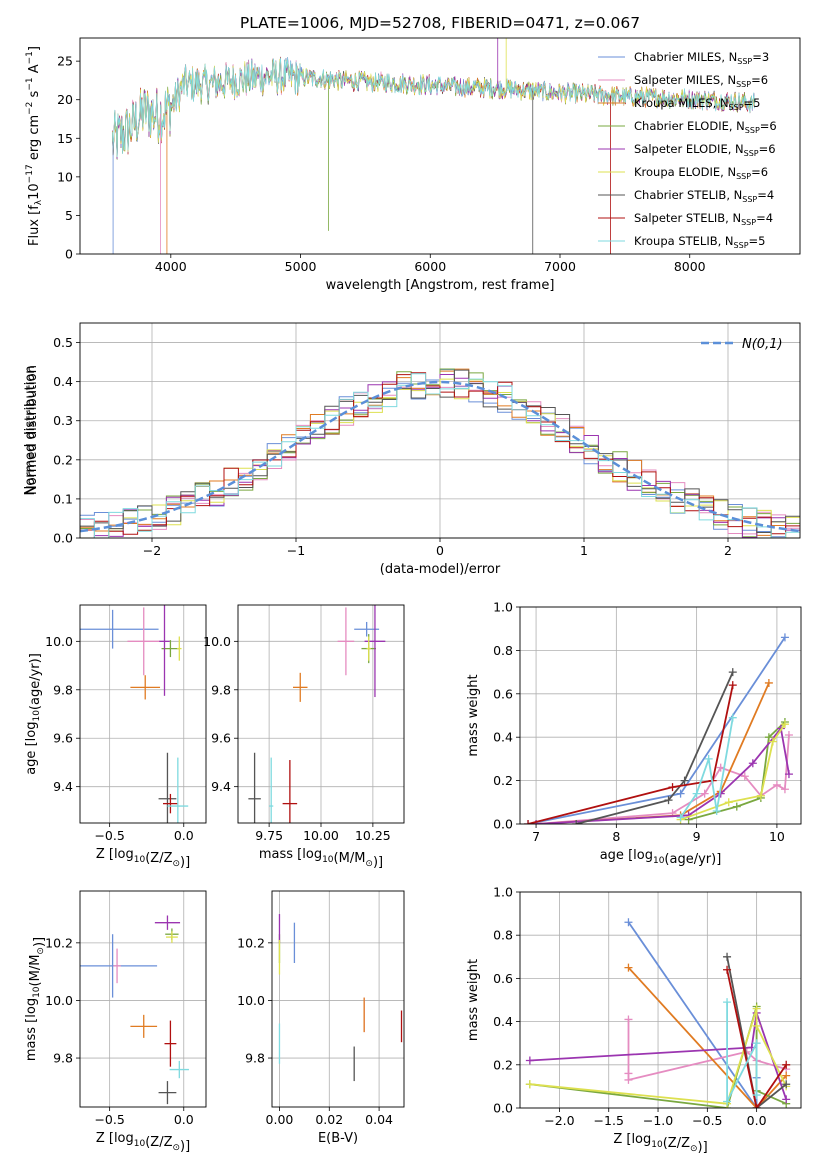  I want to click on y-tick-label: 0.0, so click(503, 824).